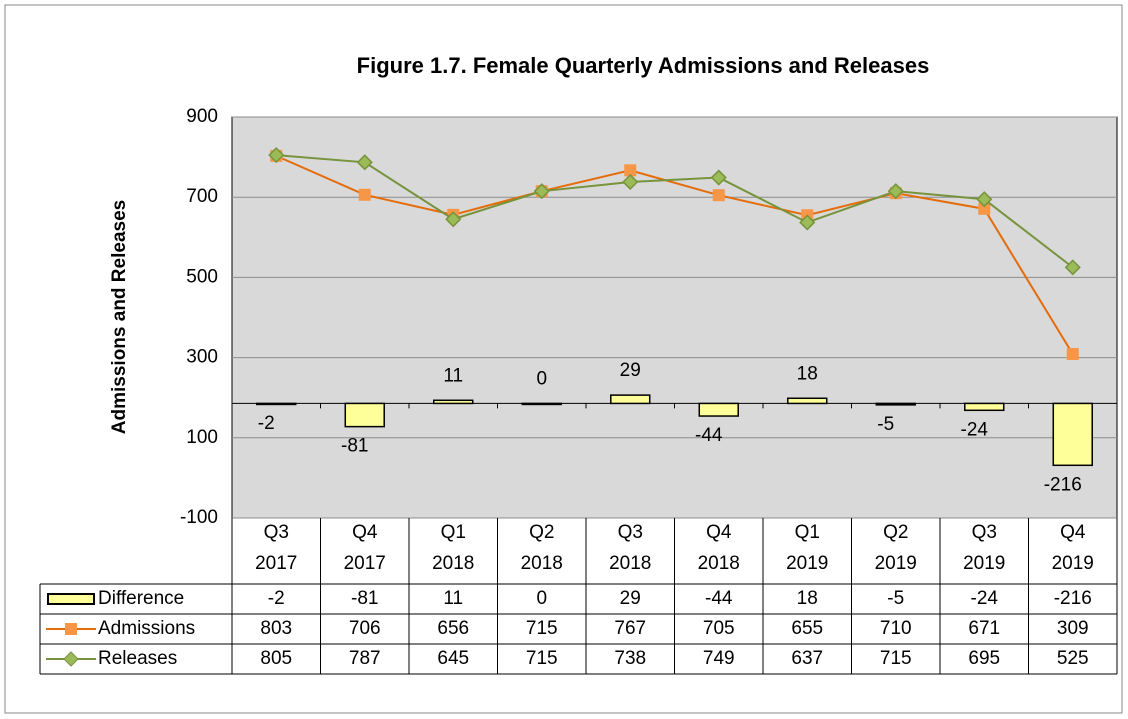 This screenshot has height=719, width=1128. Describe the element at coordinates (896, 628) in the screenshot. I see `table-cell: 710` at that location.